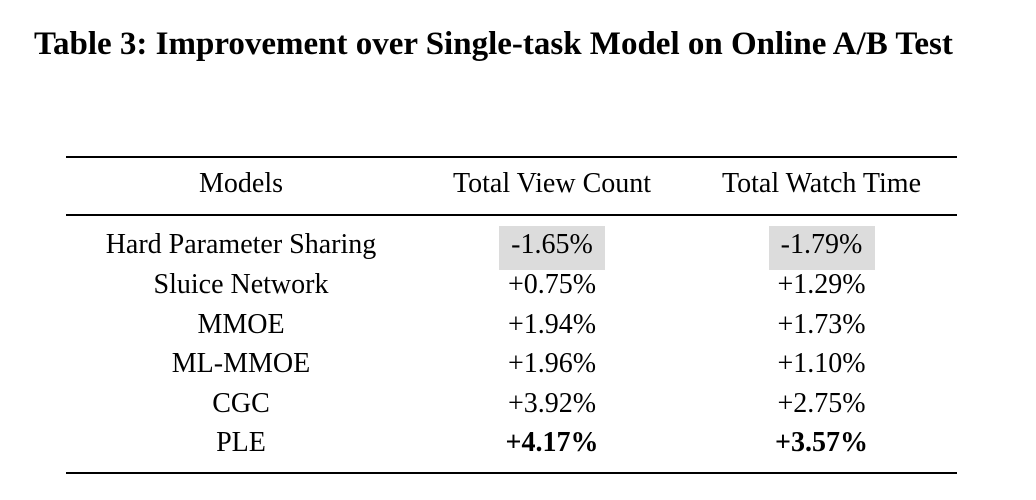  Describe the element at coordinates (821, 442) in the screenshot. I see `row-watch-time-best: +3.57%` at that location.